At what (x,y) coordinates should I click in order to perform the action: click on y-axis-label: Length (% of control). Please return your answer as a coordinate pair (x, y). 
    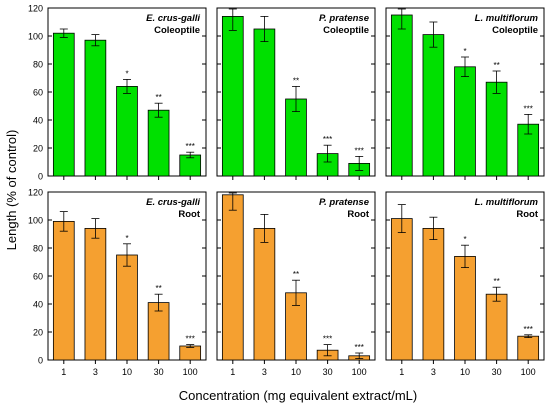
    Looking at the image, I should click on (11, 190).